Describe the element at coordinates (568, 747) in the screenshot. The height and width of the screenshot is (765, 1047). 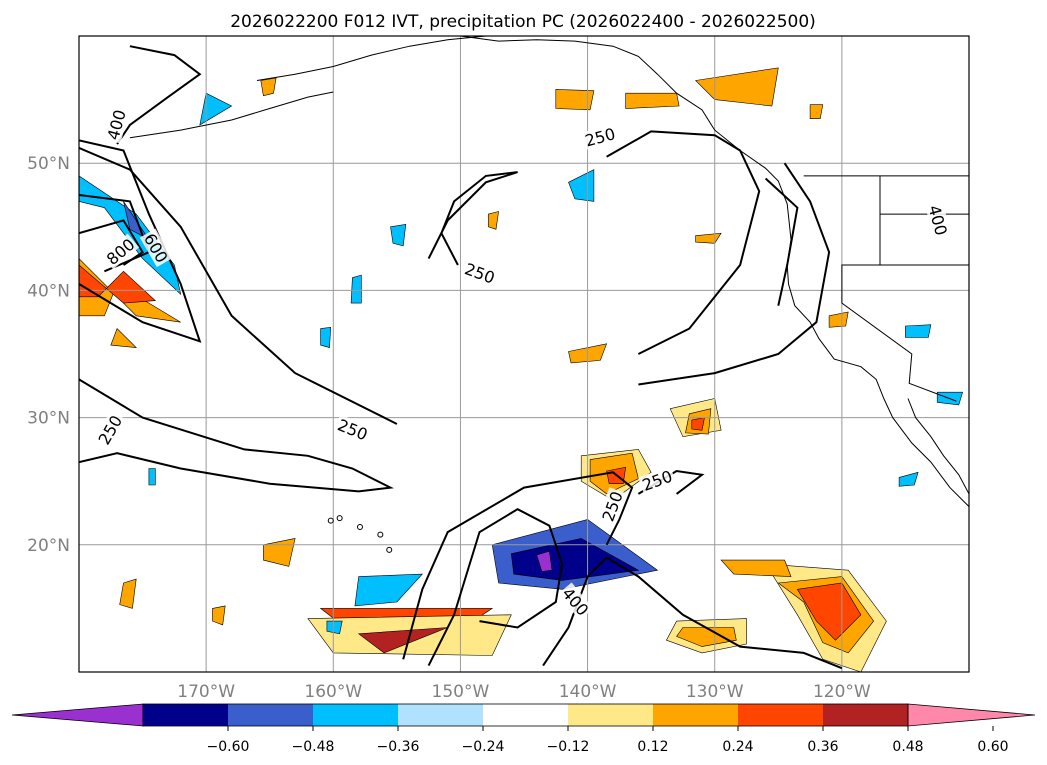
I see `colorbar-tick-label-4: −0.12` at that location.